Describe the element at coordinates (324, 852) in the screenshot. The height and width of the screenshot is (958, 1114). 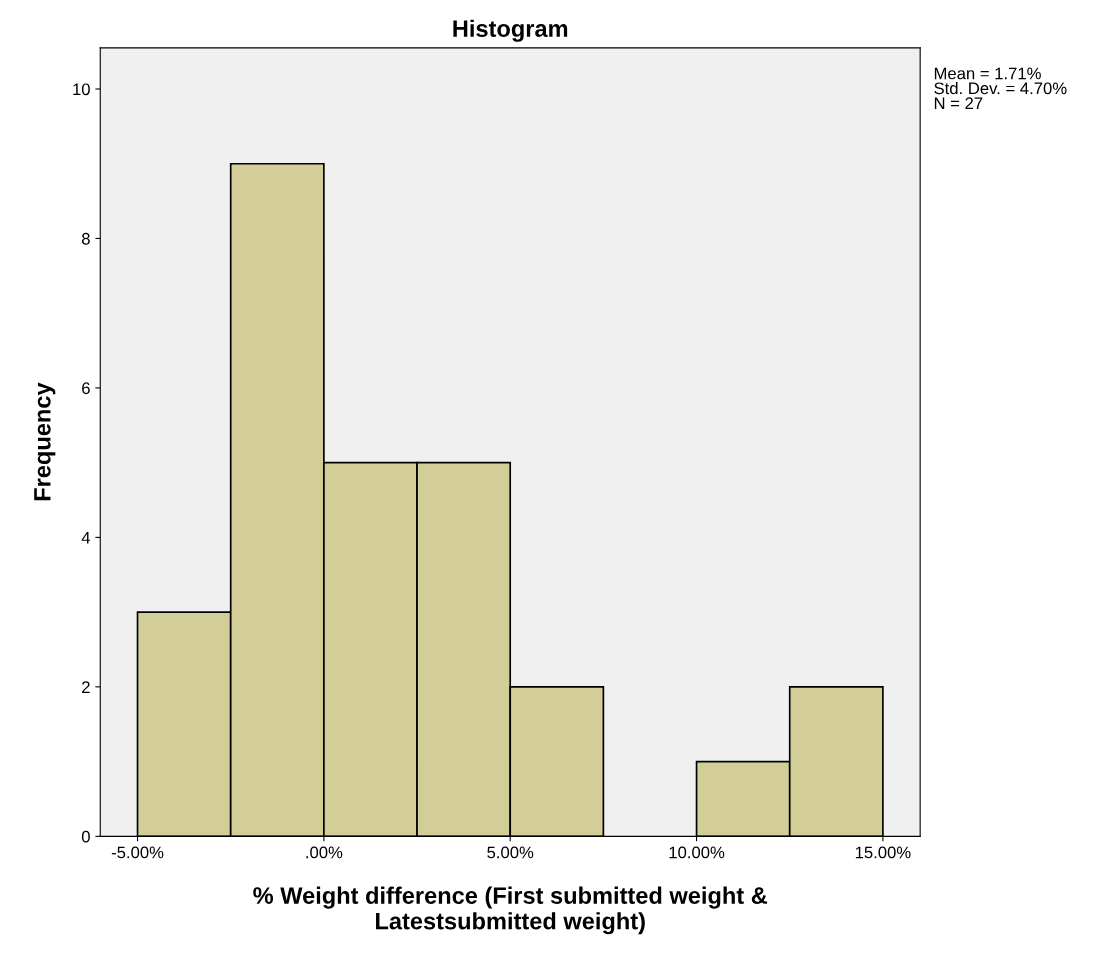
I see `x-tick-label: .00%` at that location.